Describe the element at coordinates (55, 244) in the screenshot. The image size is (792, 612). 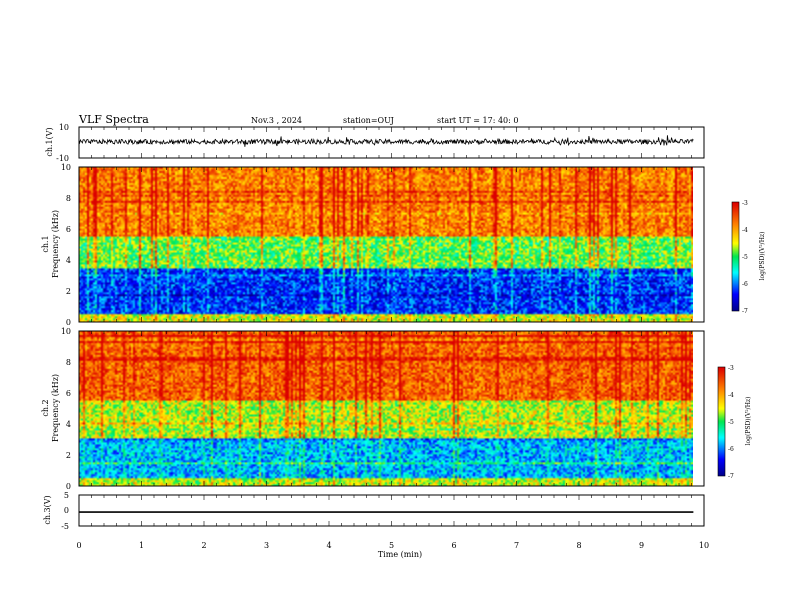
I see `ch1-frequency-label: Frequency (kHz)` at that location.